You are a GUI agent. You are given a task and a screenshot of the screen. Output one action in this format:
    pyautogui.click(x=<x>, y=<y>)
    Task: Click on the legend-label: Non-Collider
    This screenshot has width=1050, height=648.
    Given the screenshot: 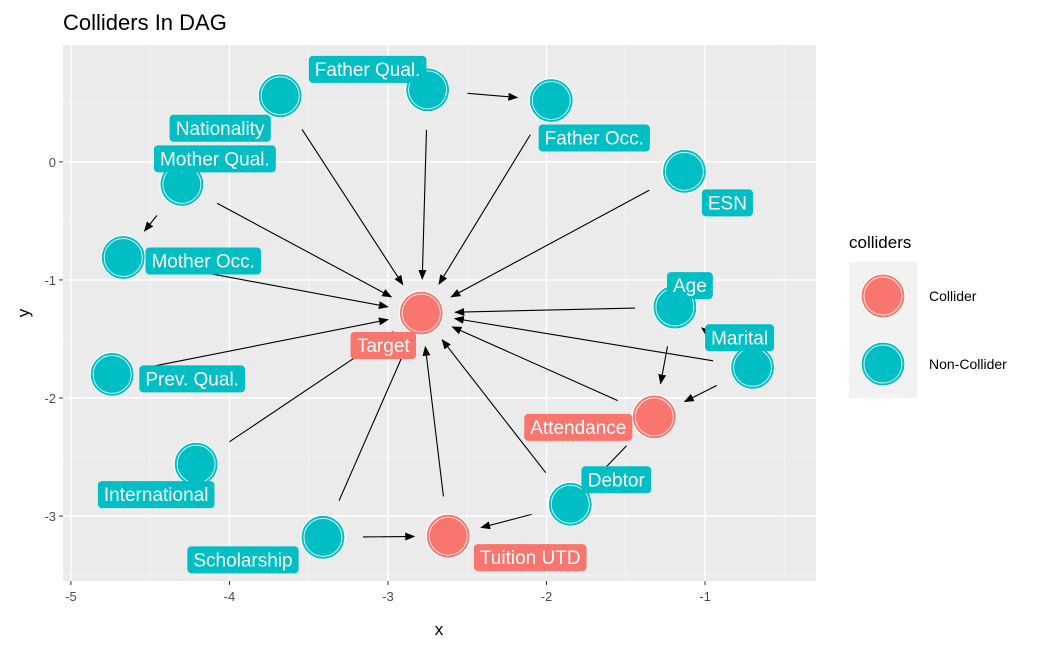 What is the action you would take?
    pyautogui.click(x=968, y=364)
    